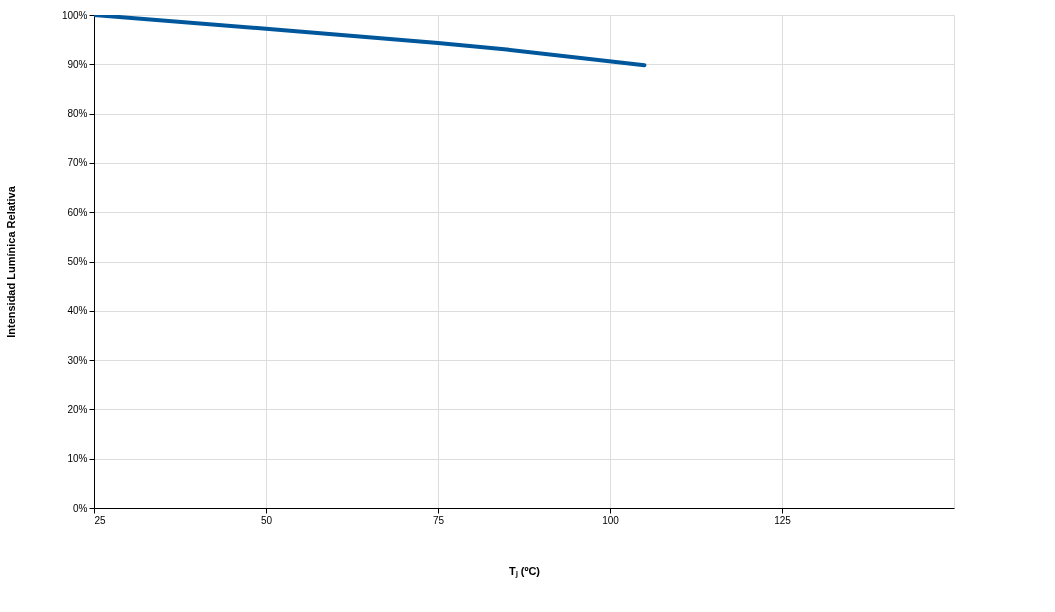 The image size is (1055, 612). What do you see at coordinates (77, 114) in the screenshot?
I see `y-tick-label: 80%` at bounding box center [77, 114].